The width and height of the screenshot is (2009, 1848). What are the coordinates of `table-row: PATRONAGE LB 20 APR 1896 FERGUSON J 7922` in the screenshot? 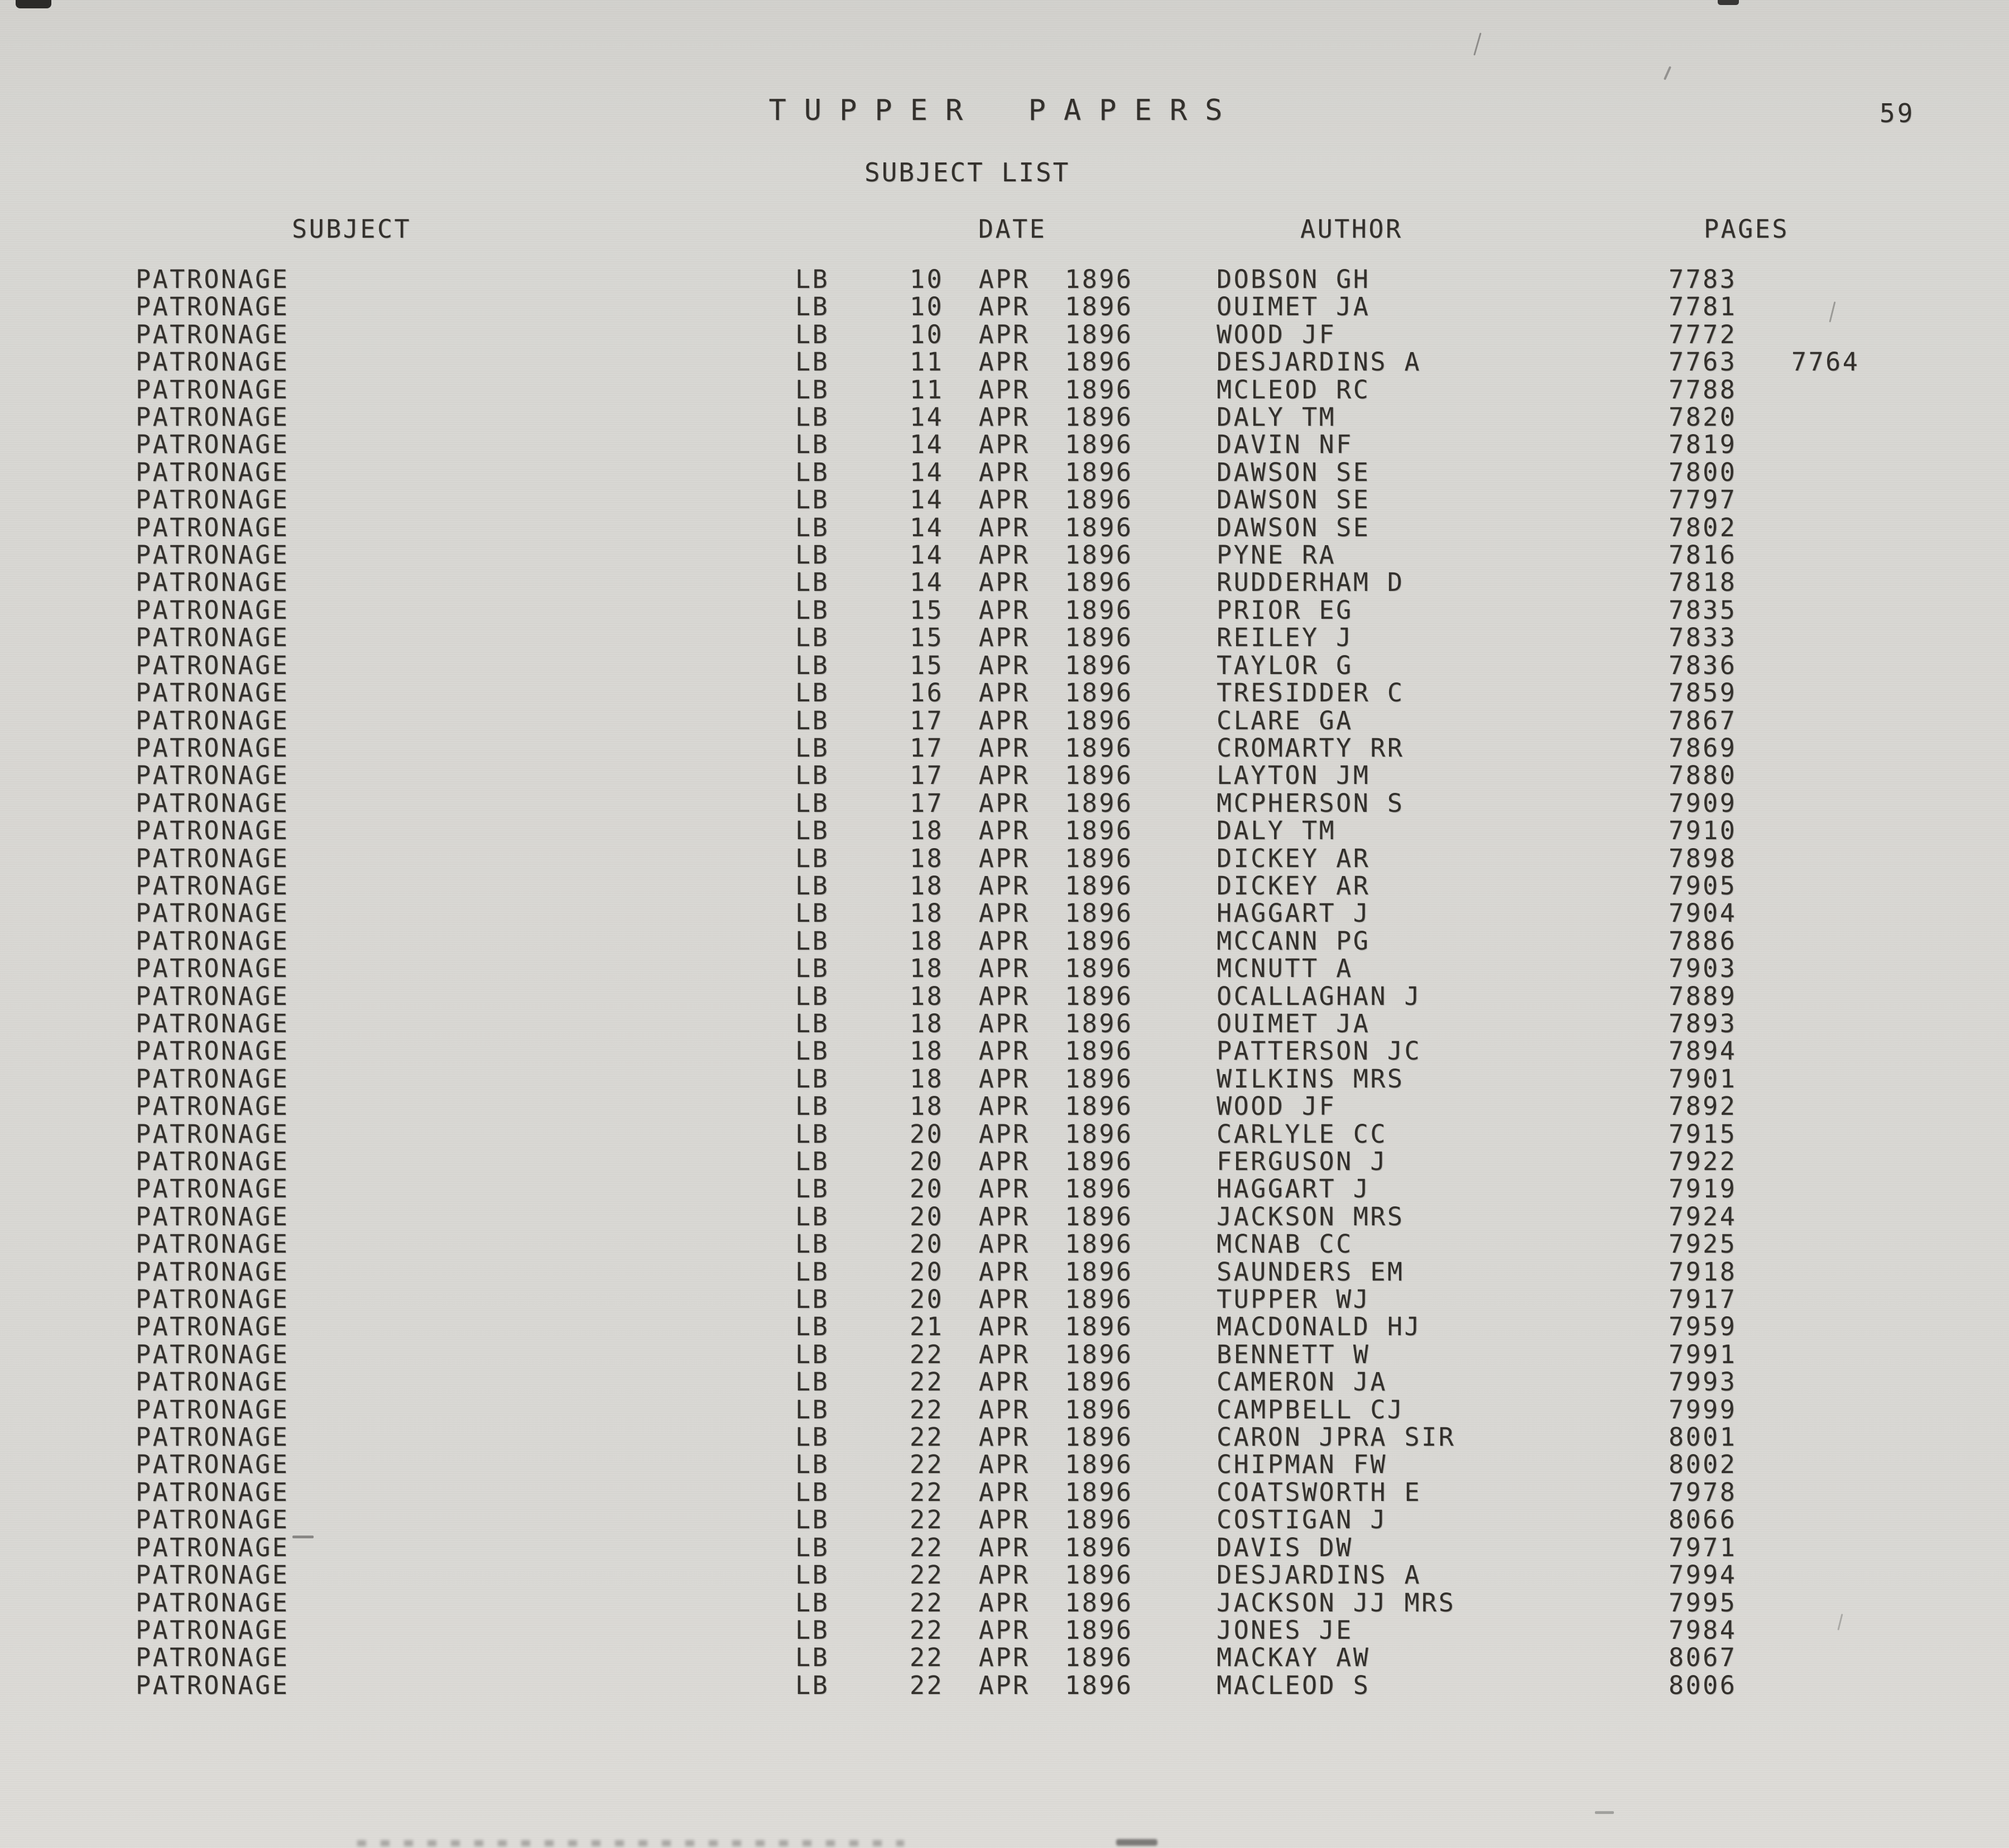 It's located at (1004, 1161).